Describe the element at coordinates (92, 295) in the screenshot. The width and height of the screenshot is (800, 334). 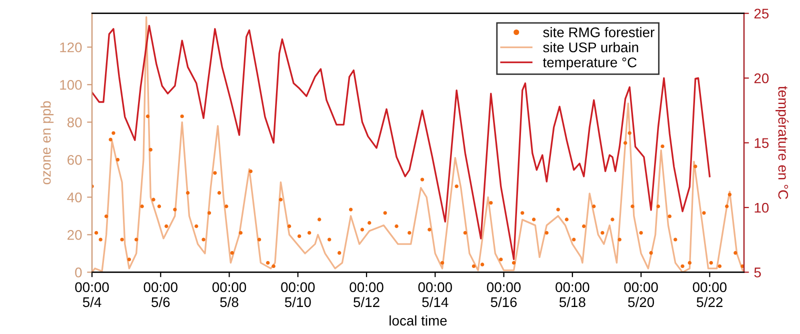
I see `x-tick-label: 00:00 5/4` at that location.